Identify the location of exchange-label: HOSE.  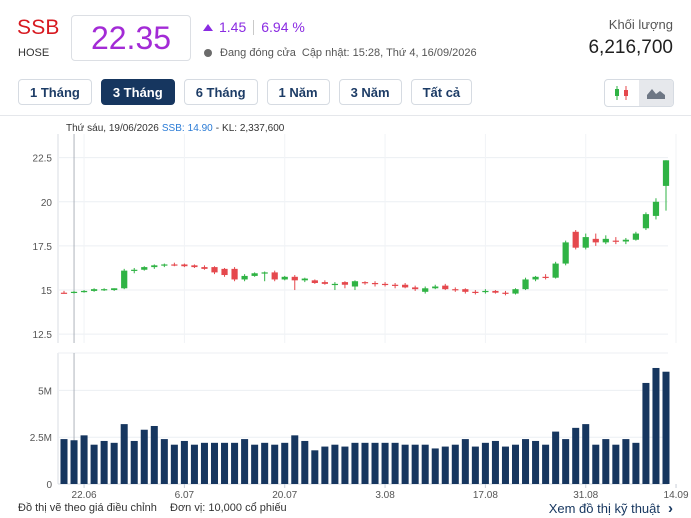
(34, 53).